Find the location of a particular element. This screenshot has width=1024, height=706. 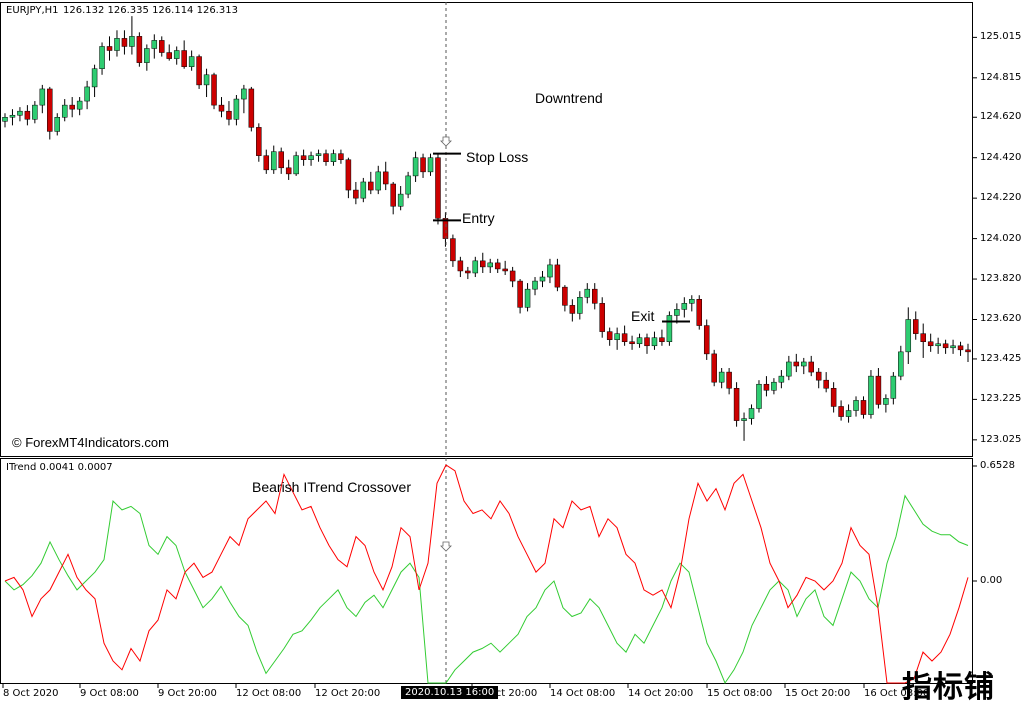

price-tick-label: 124.220 is located at coordinates (1001, 198).